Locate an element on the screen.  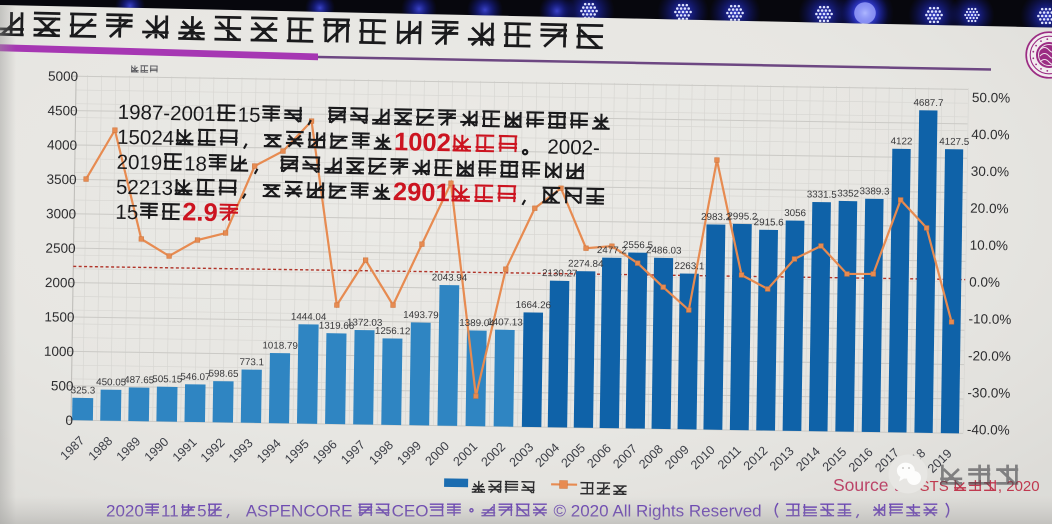
svg-text: 2486.03 is located at coordinates (664, 251).